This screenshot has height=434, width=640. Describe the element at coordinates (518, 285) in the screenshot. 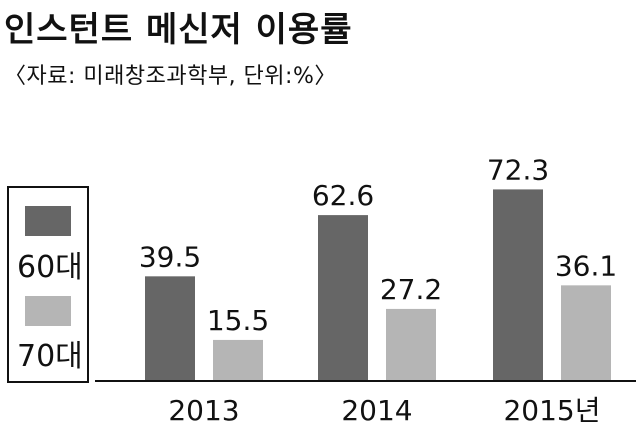

I see `bar-60s-2015` at that location.